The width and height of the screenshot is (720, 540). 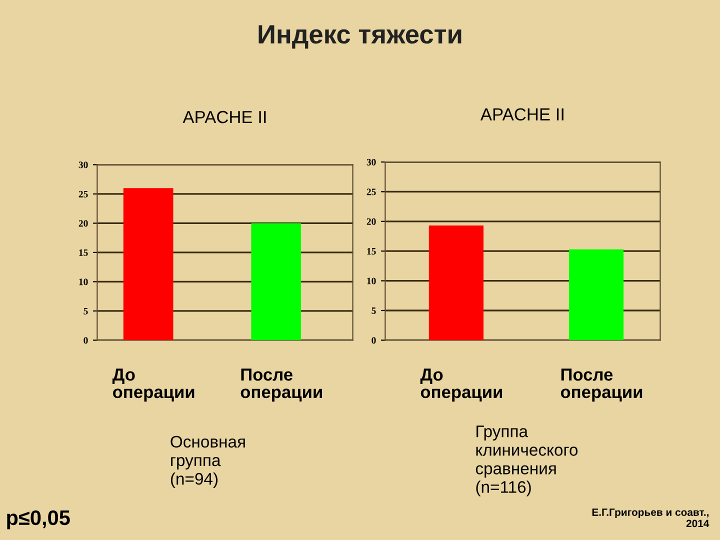 What do you see at coordinates (527, 461) in the screenshot?
I see `x-axis-title: Группа клинического сравнения (n=116)` at bounding box center [527, 461].